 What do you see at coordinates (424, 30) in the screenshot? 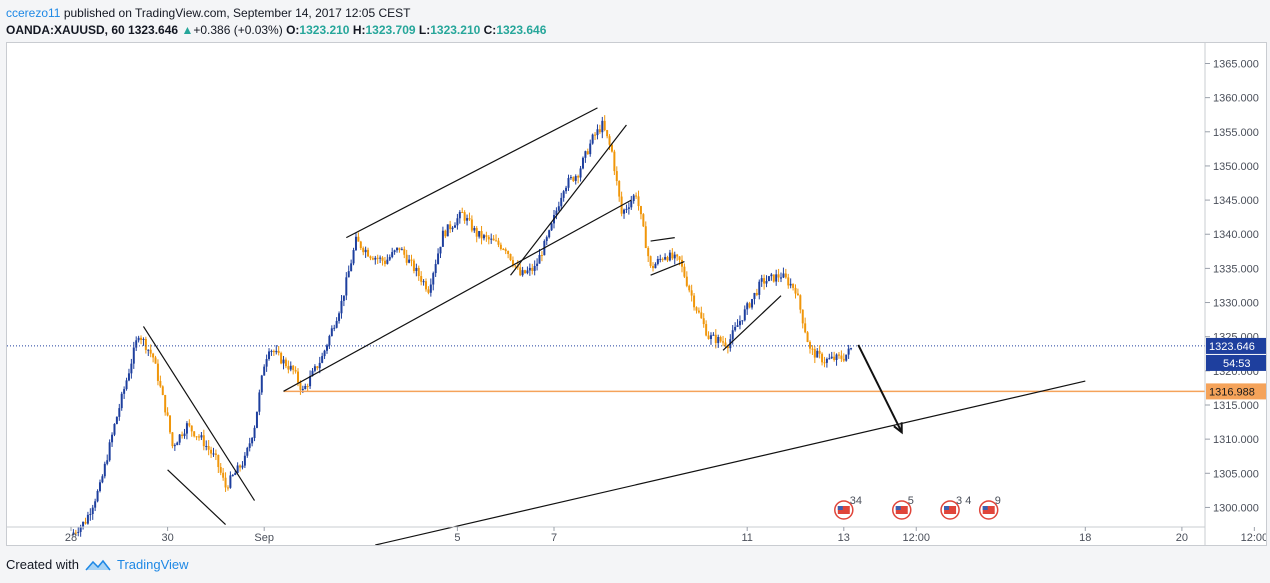
I see `low-label: L:` at bounding box center [424, 30].